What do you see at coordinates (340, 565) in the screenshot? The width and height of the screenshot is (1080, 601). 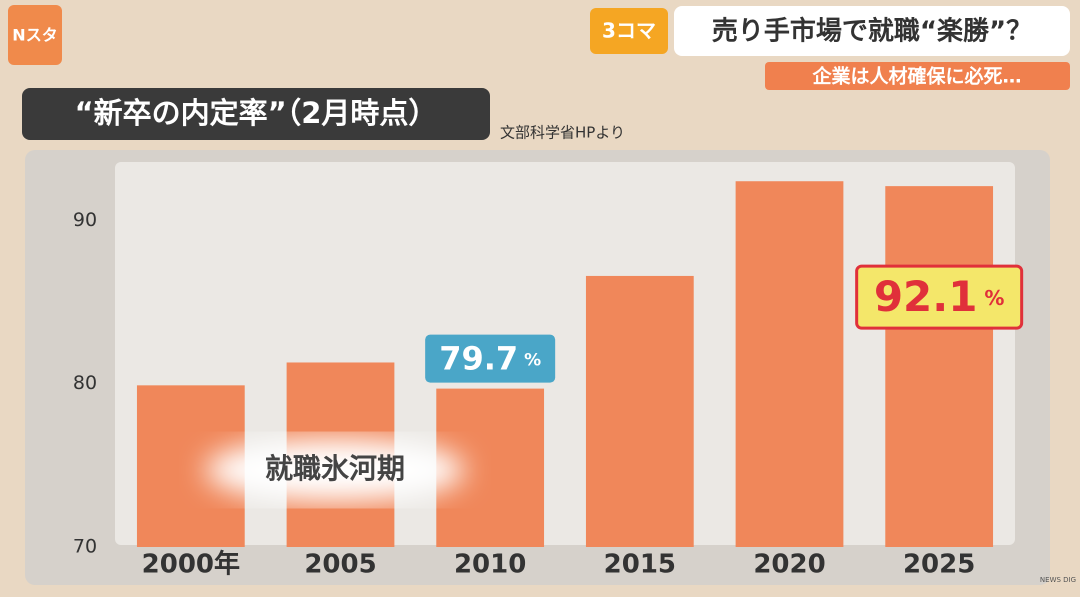 I see `x-tick-label: 2005` at bounding box center [340, 565].